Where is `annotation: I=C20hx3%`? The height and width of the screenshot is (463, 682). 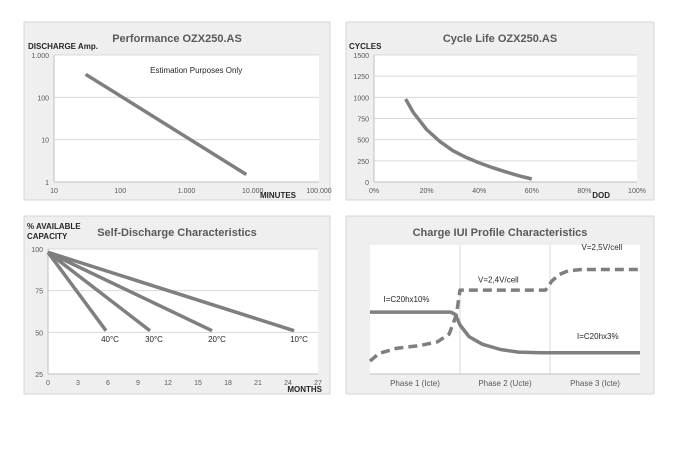
annotation: I=C20hx3% is located at coordinates (598, 336).